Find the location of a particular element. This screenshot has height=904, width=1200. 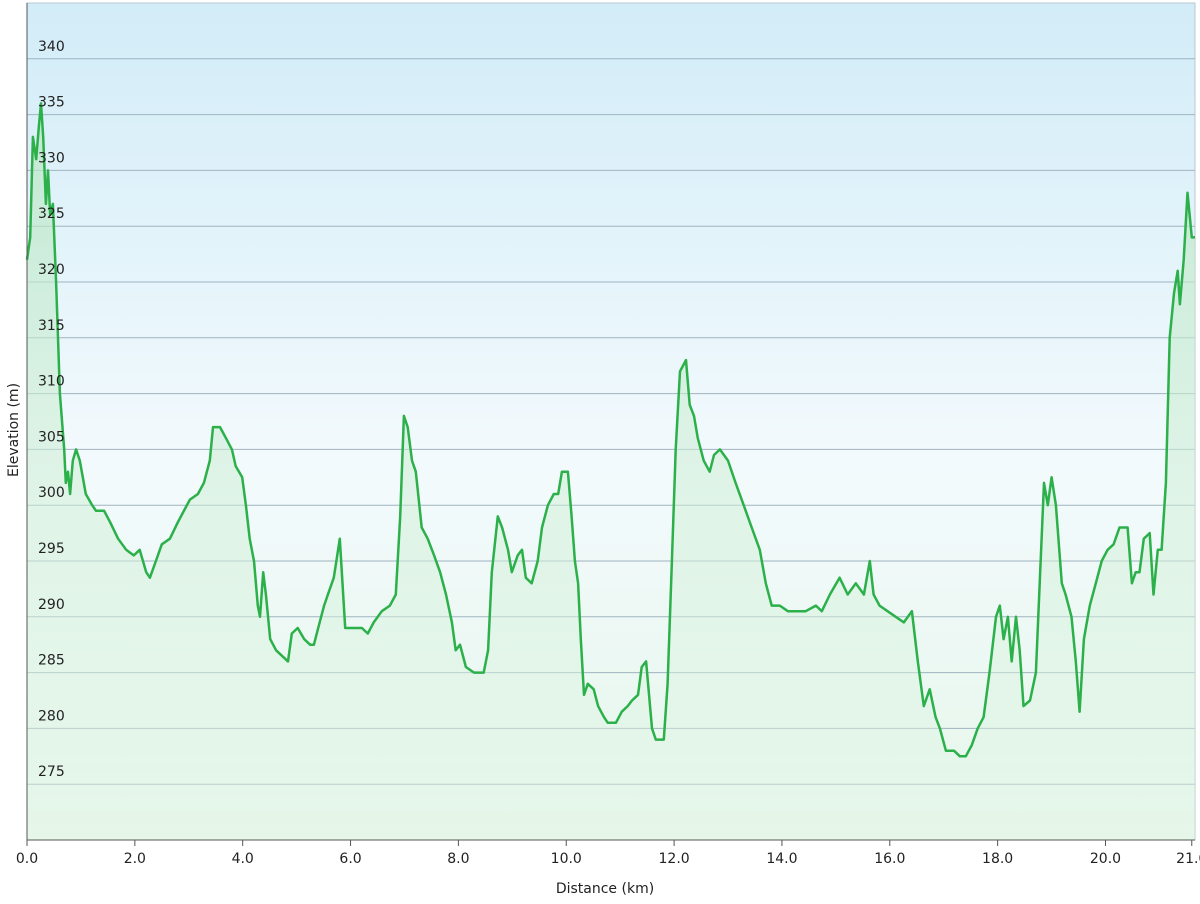

y-tick-label: 290 is located at coordinates (51, 605).